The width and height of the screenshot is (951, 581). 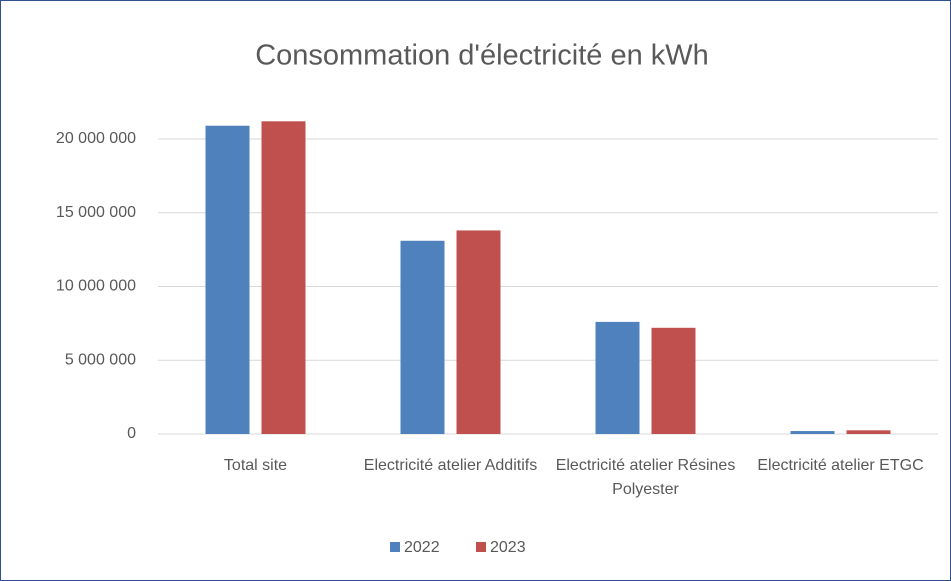 I want to click on legend-label: 2023, so click(x=508, y=547).